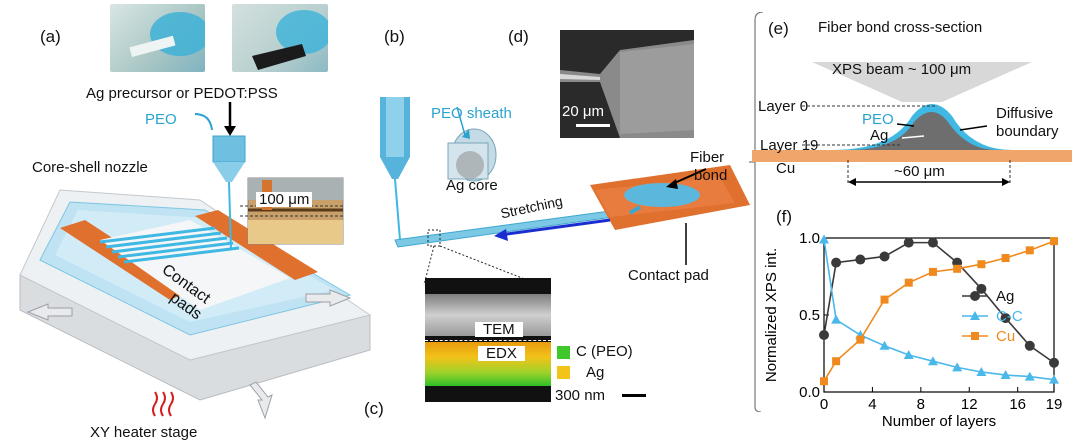 This screenshot has width=1073, height=441. I want to click on contact-pad-label: Contact pad, so click(668, 275).